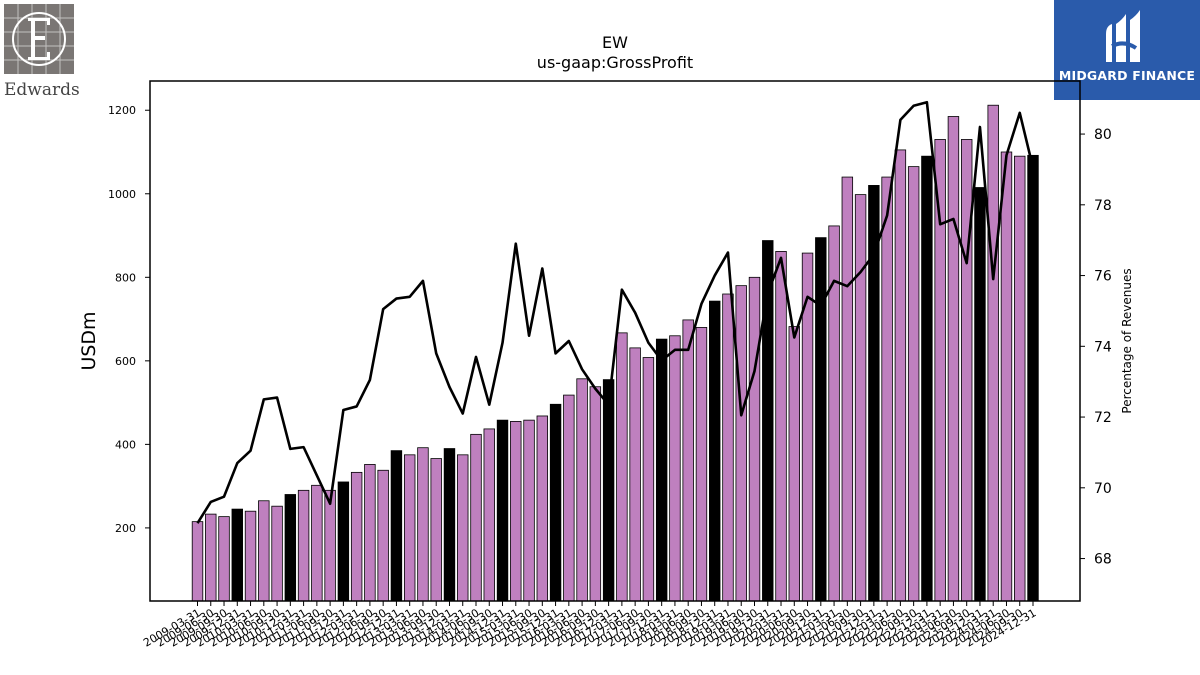  Describe the element at coordinates (125, 361) in the screenshot. I see `y-tick-label: 600` at that location.